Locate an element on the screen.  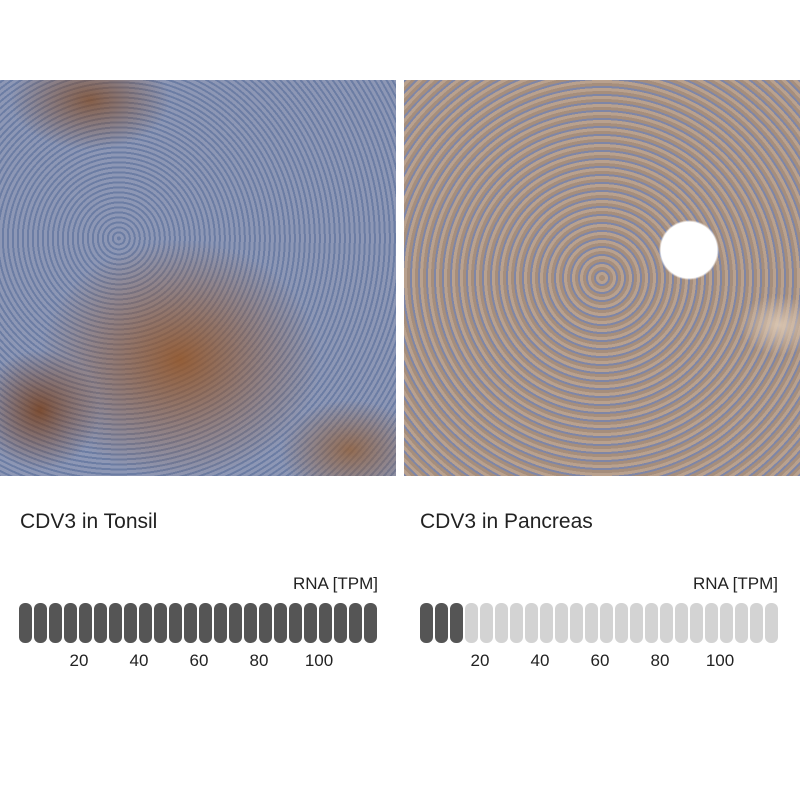
tonsil-title: CDV3 in Tonsil is located at coordinates (89, 521).